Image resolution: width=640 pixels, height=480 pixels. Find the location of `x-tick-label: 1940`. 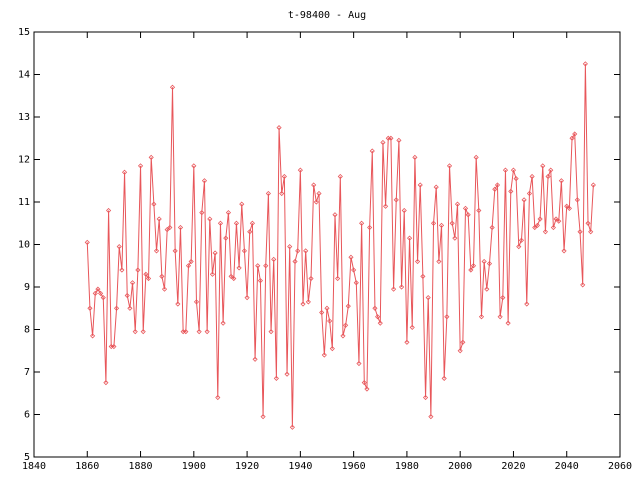

x-tick-label: 1940 is located at coordinates (300, 466).